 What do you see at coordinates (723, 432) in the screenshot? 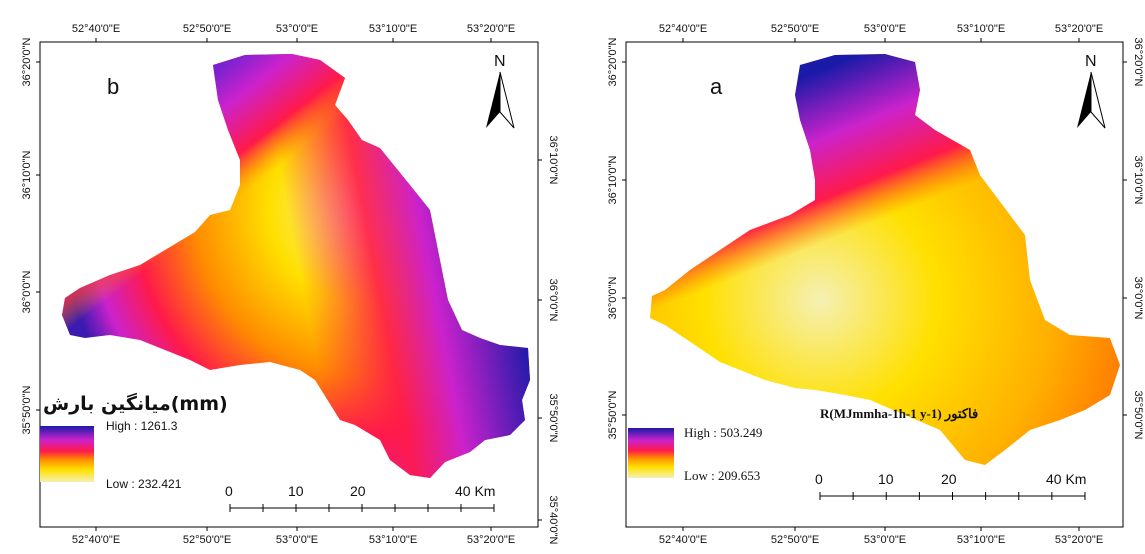
I see `map-a-legend-high: High : 503.249` at bounding box center [723, 432].